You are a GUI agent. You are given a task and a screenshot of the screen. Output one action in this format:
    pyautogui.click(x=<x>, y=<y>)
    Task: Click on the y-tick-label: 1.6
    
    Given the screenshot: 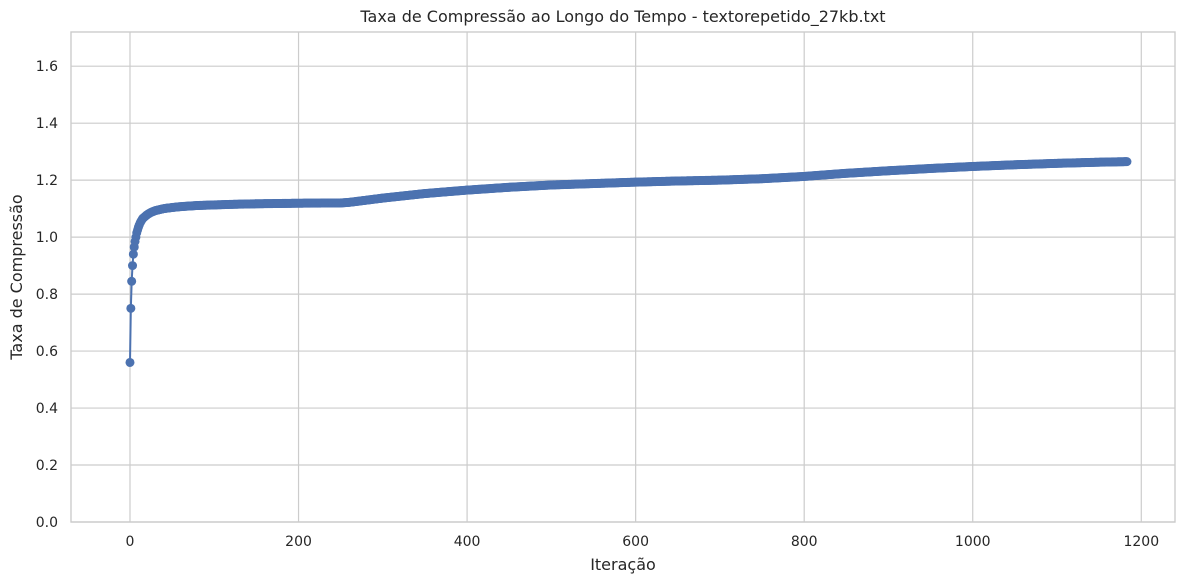 What is the action you would take?
    pyautogui.click(x=47, y=67)
    